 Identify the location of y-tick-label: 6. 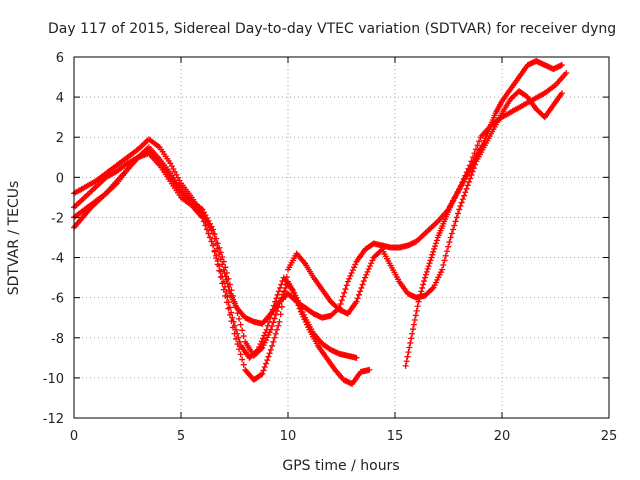
(60, 58).